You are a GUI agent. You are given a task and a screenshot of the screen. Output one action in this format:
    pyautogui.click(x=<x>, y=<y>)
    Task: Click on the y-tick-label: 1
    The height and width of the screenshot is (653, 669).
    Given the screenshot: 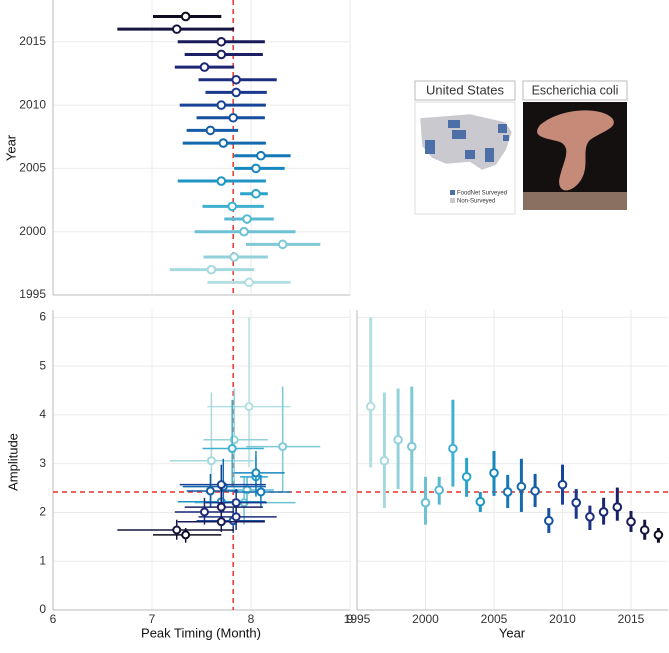 What is the action you would take?
    pyautogui.click(x=42, y=560)
    